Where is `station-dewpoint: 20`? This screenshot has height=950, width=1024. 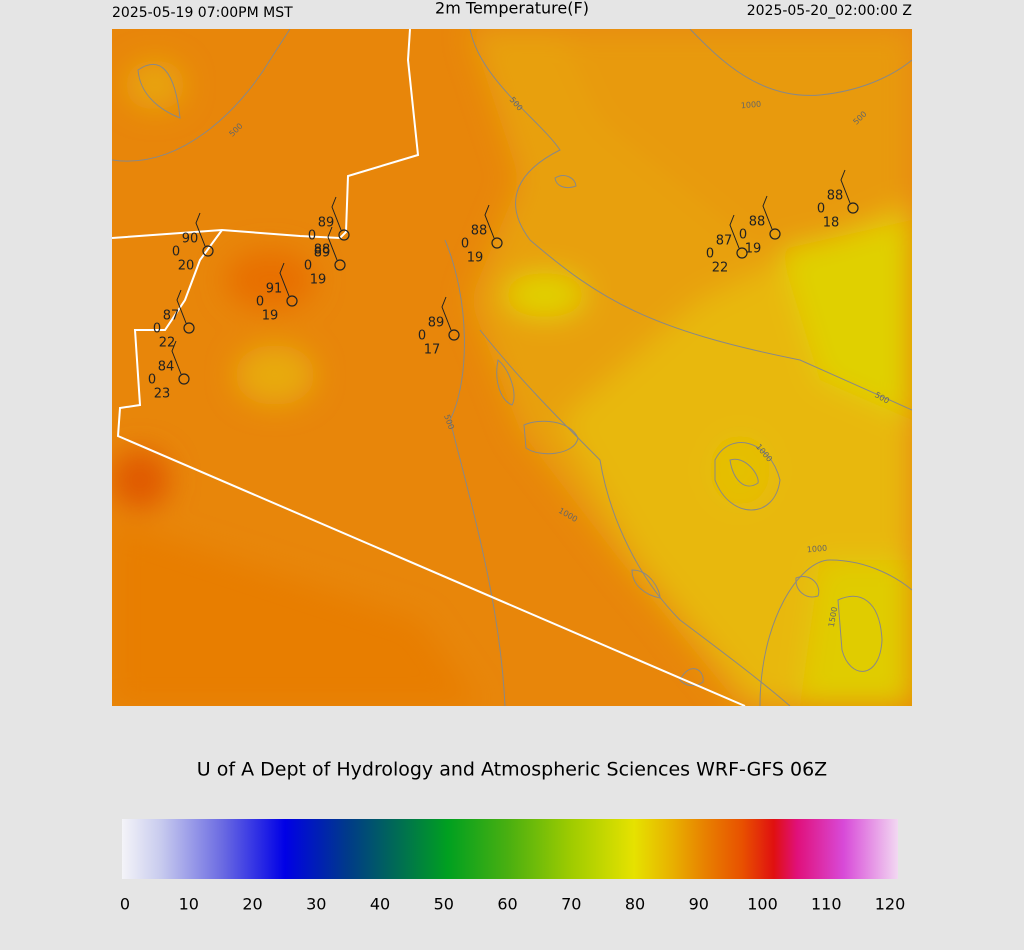
station-dewpoint: 20 is located at coordinates (186, 266).